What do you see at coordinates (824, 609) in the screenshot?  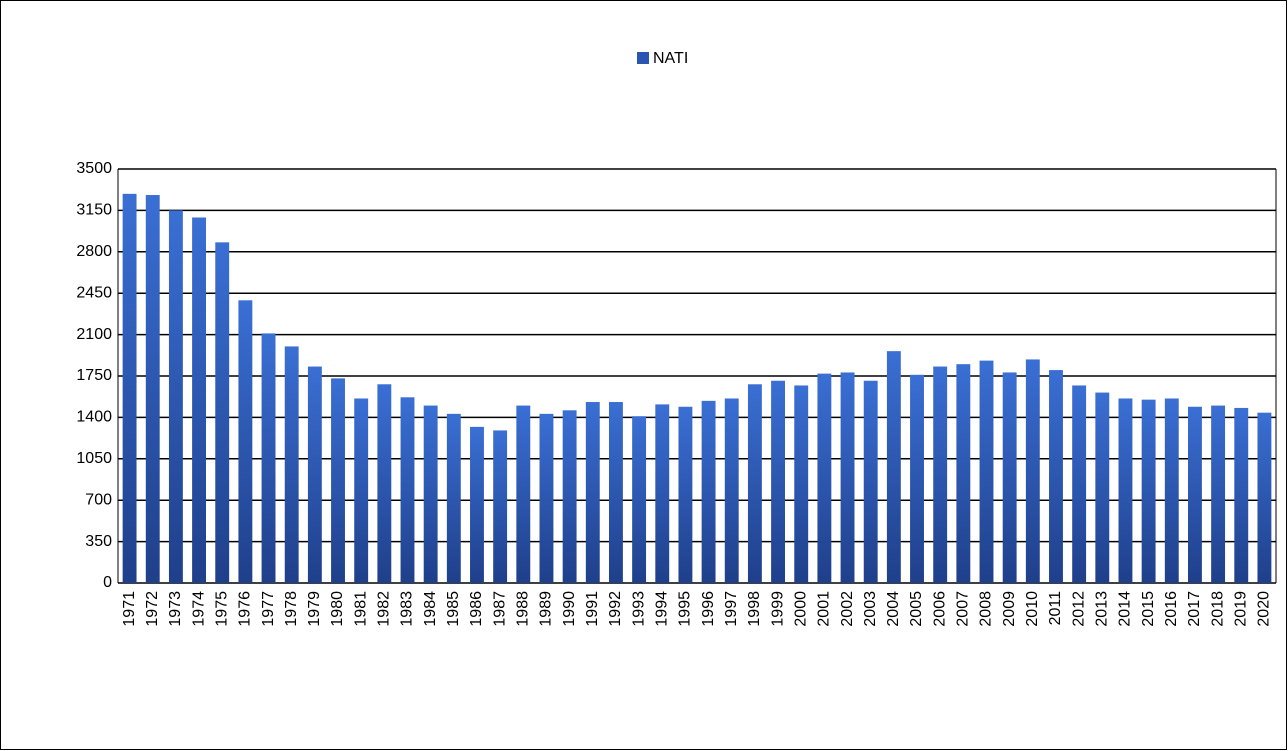 I see `x-tick-label: 2001` at bounding box center [824, 609].